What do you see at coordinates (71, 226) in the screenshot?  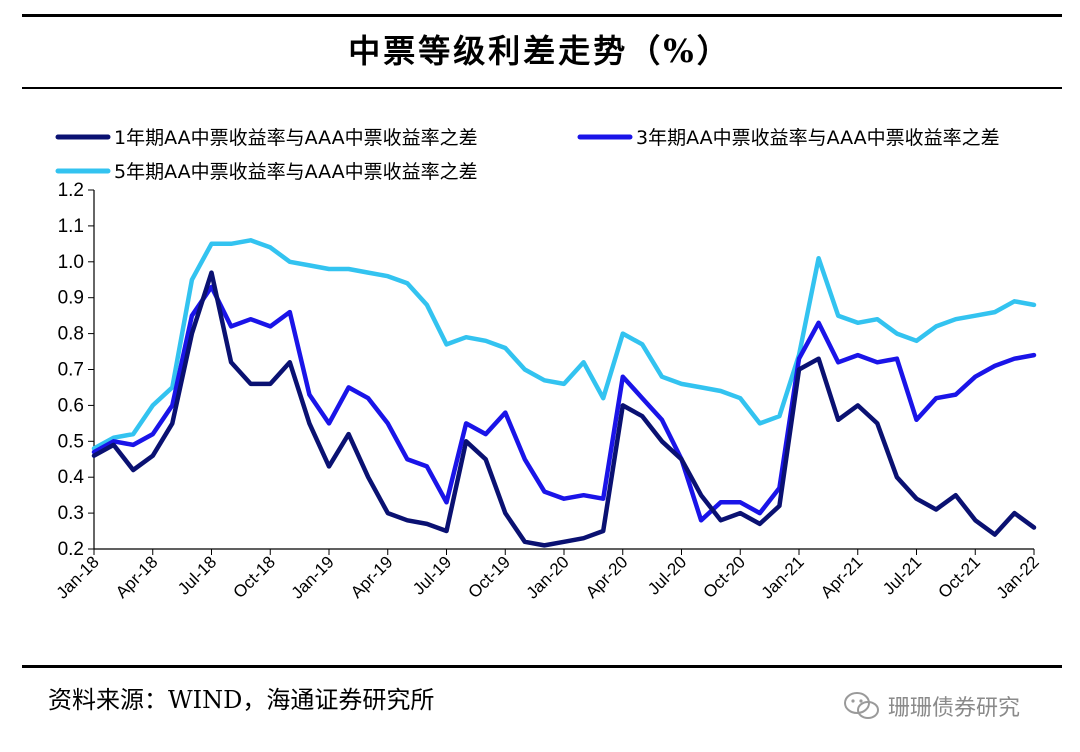 I see `y-tick-label: 1.1` at bounding box center [71, 226].